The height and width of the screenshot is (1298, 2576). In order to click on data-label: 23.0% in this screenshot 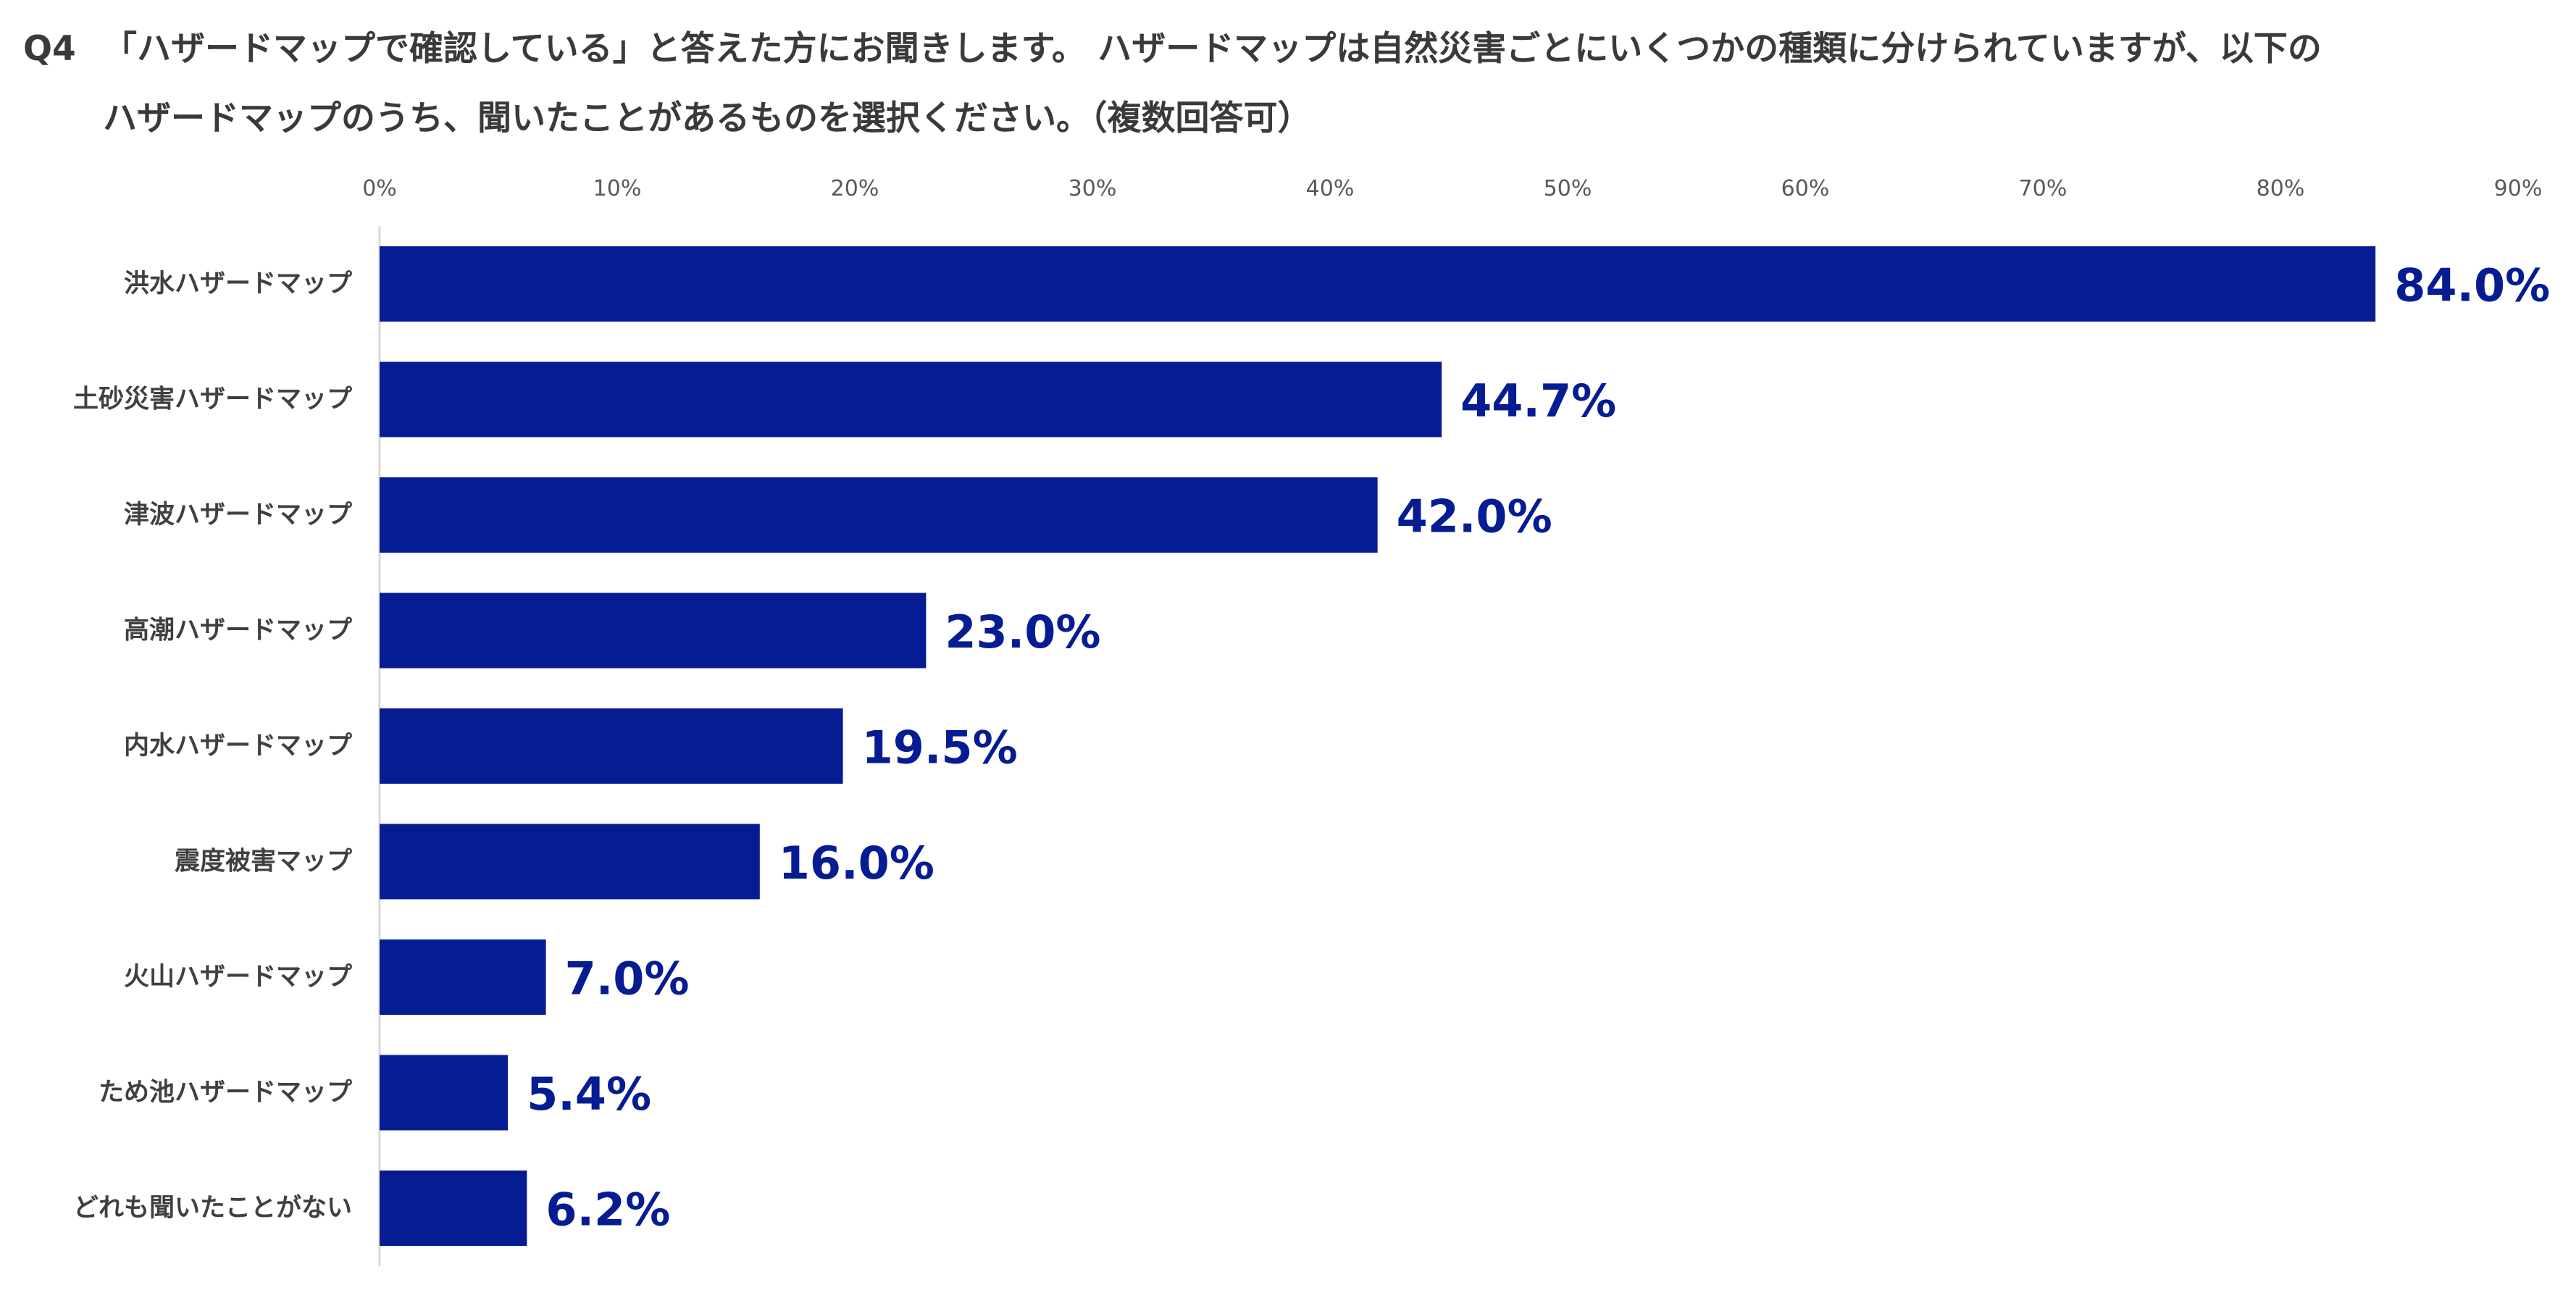, I will do `click(1022, 632)`.